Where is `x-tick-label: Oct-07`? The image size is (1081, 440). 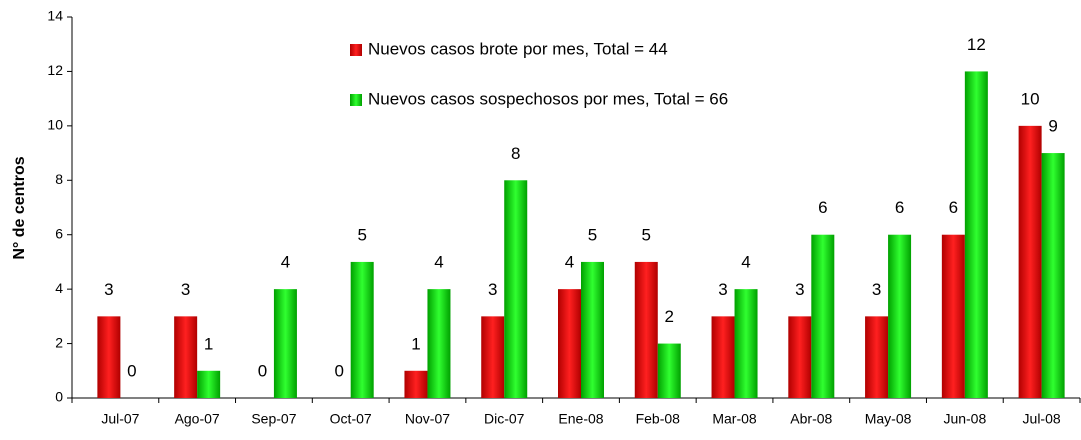
x-tick-label: Oct-07 is located at coordinates (351, 419).